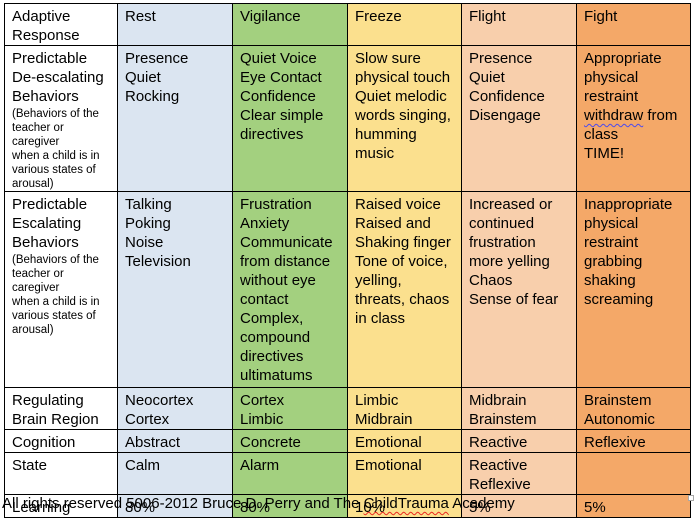 Image resolution: width=696 pixels, height=518 pixels. Describe the element at coordinates (61, 473) in the screenshot. I see `row-label-state: State` at that location.